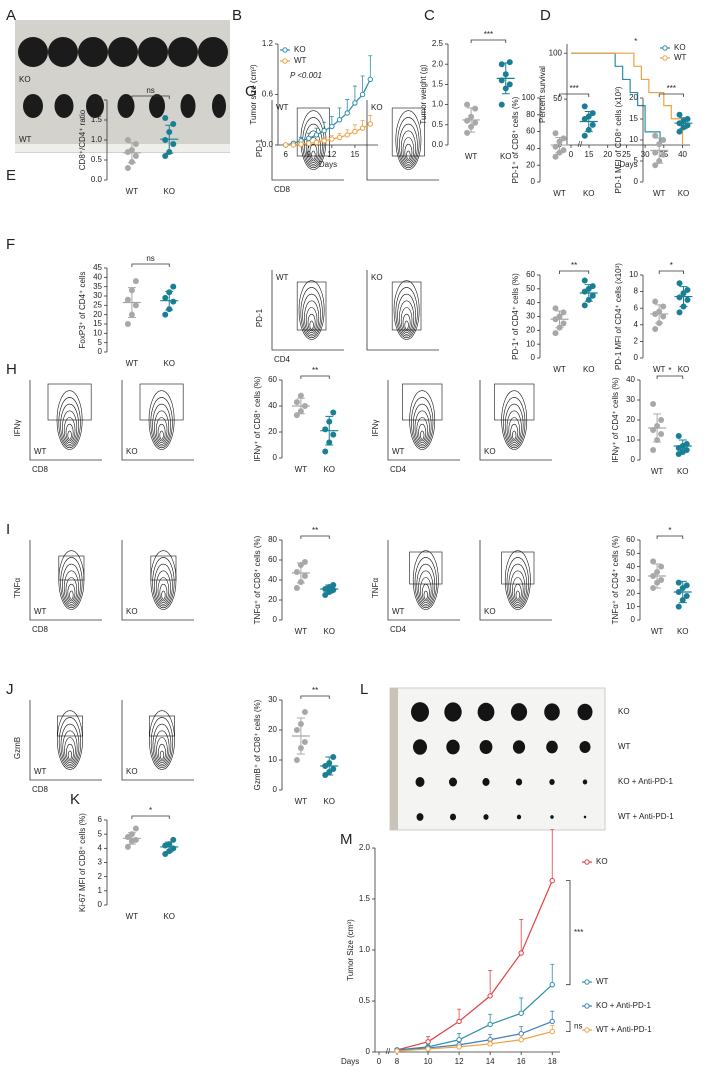 The width and height of the screenshot is (707, 1074). Describe the element at coordinates (530, 131) in the screenshot. I see `y-tick-label: 60` at that location.